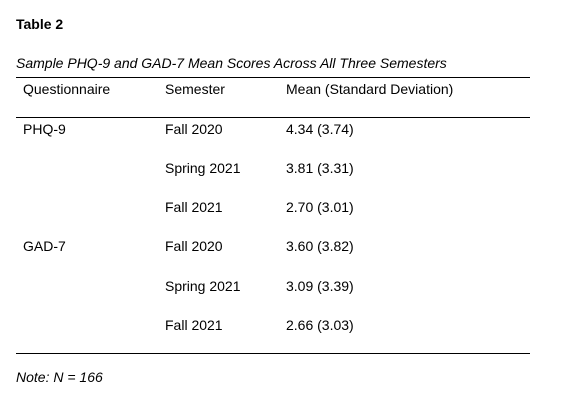  I want to click on cell-mean: 3.09 (3.39), so click(320, 286).